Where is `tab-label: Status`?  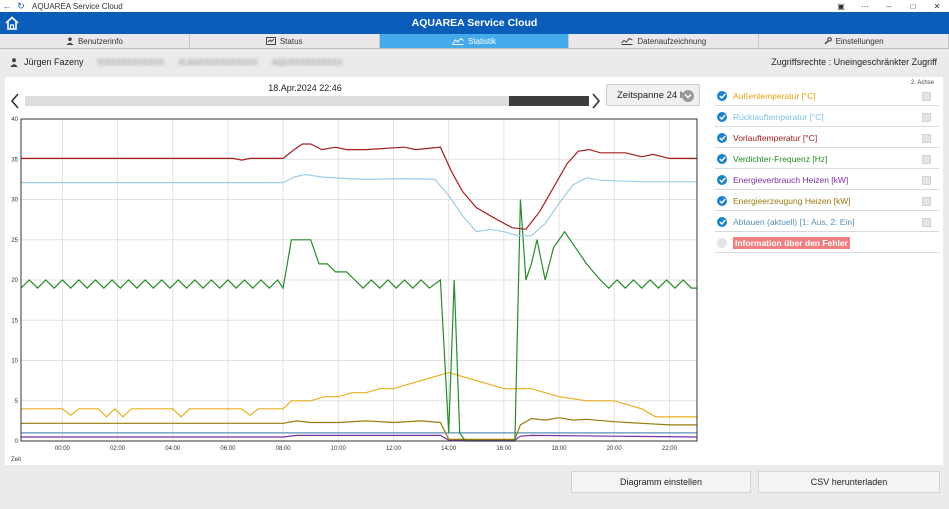
tab-label: Status is located at coordinates (291, 41).